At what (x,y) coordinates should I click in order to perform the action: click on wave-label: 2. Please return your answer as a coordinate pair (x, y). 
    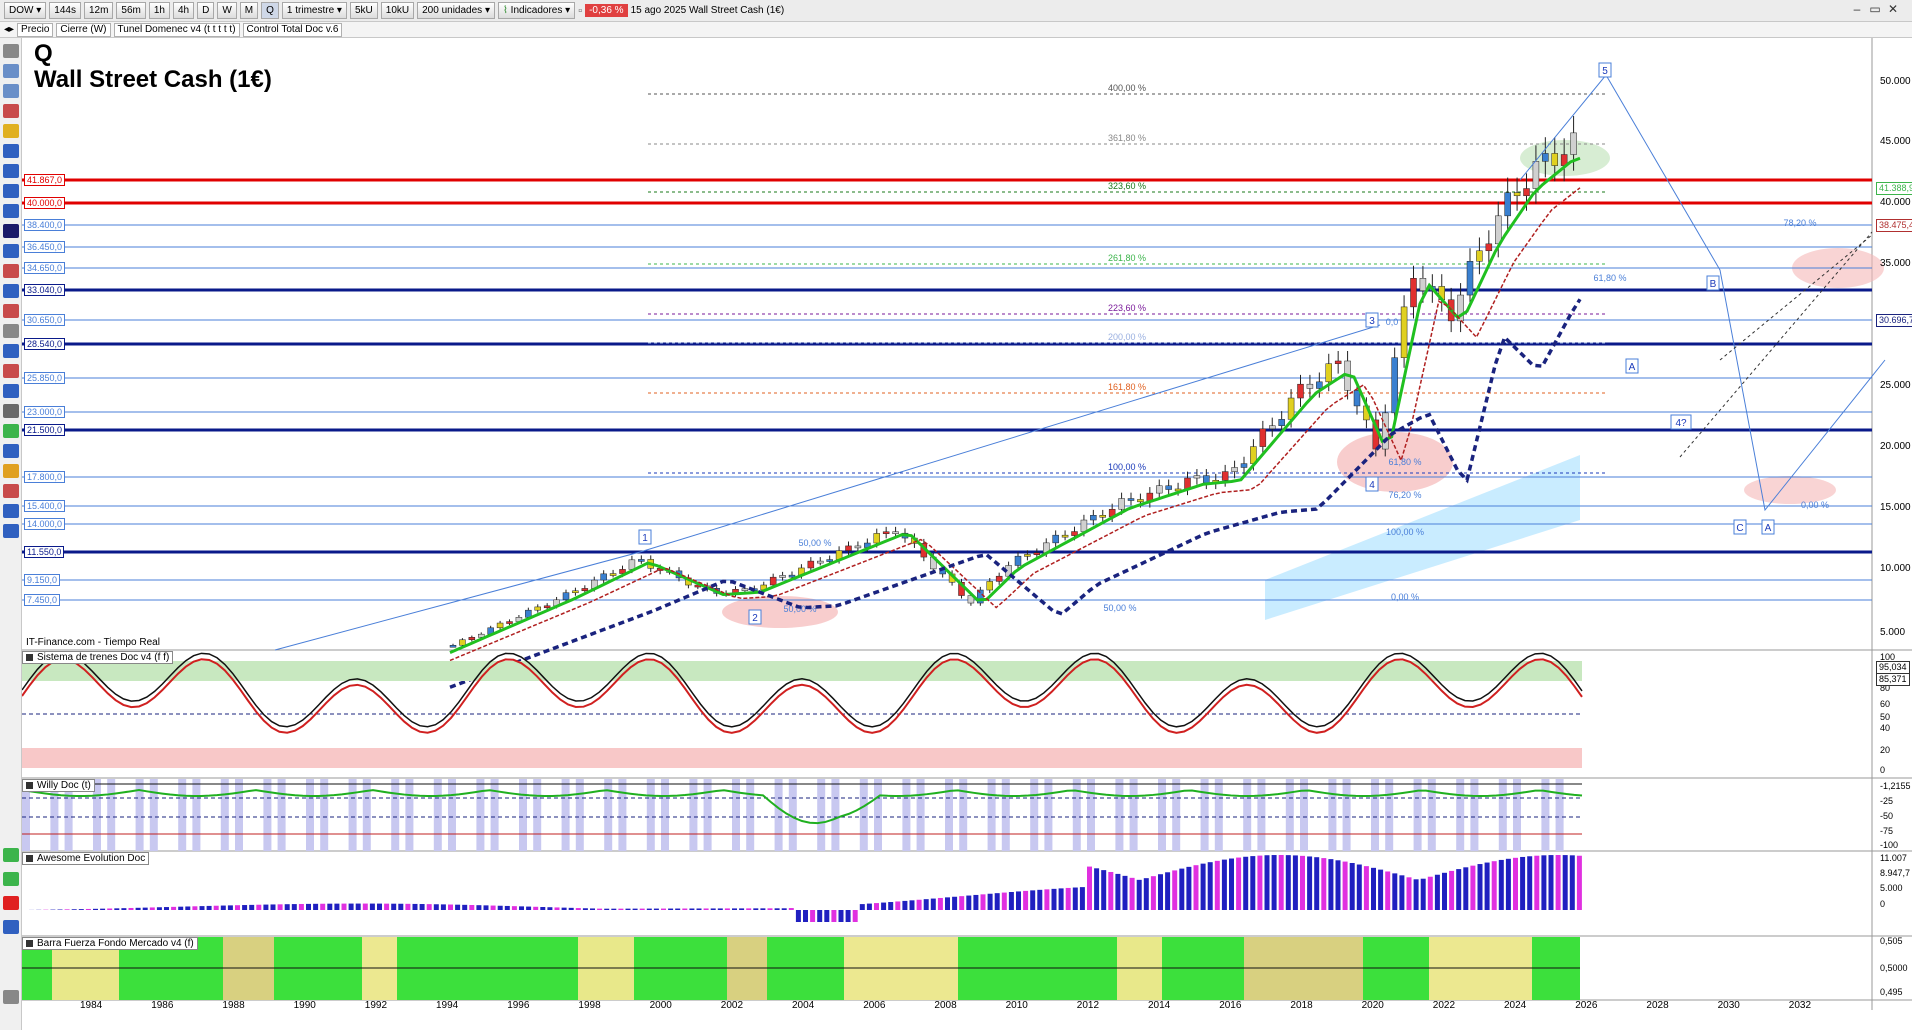
    Looking at the image, I should click on (755, 618).